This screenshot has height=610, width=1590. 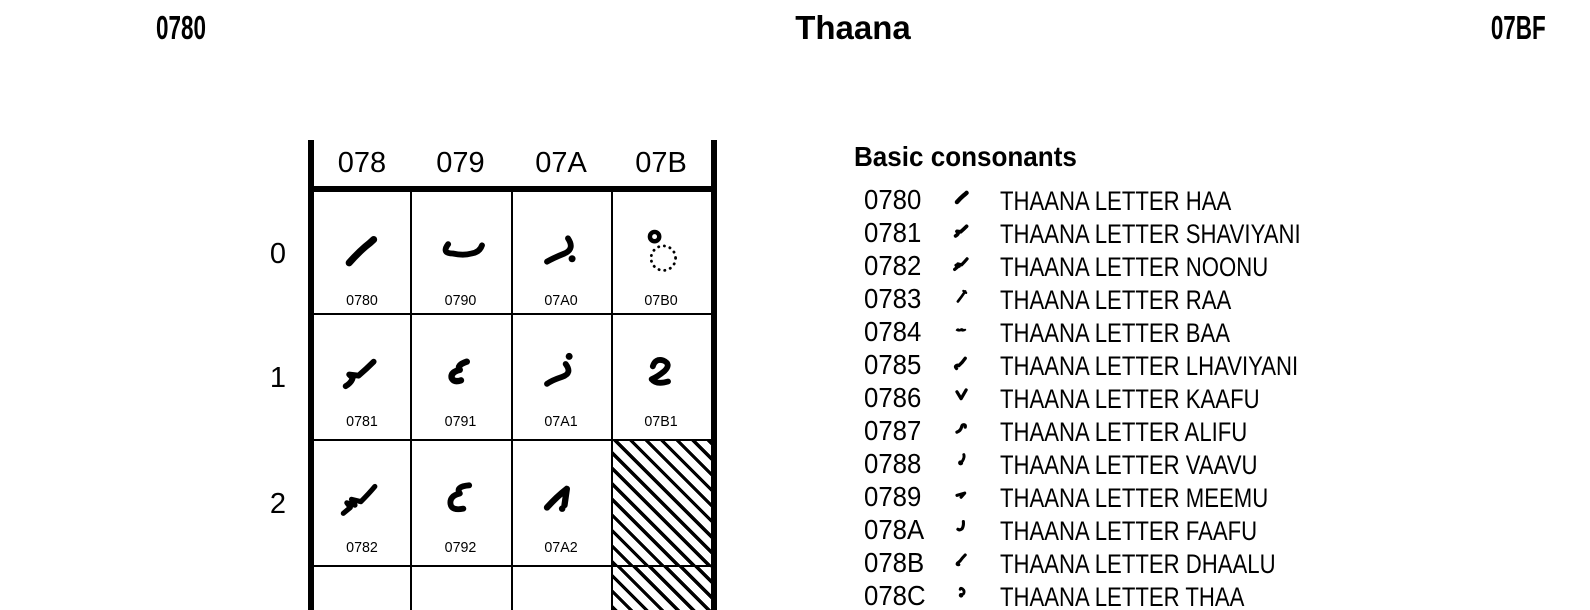 I want to click on column-header: 079, so click(x=460, y=163).